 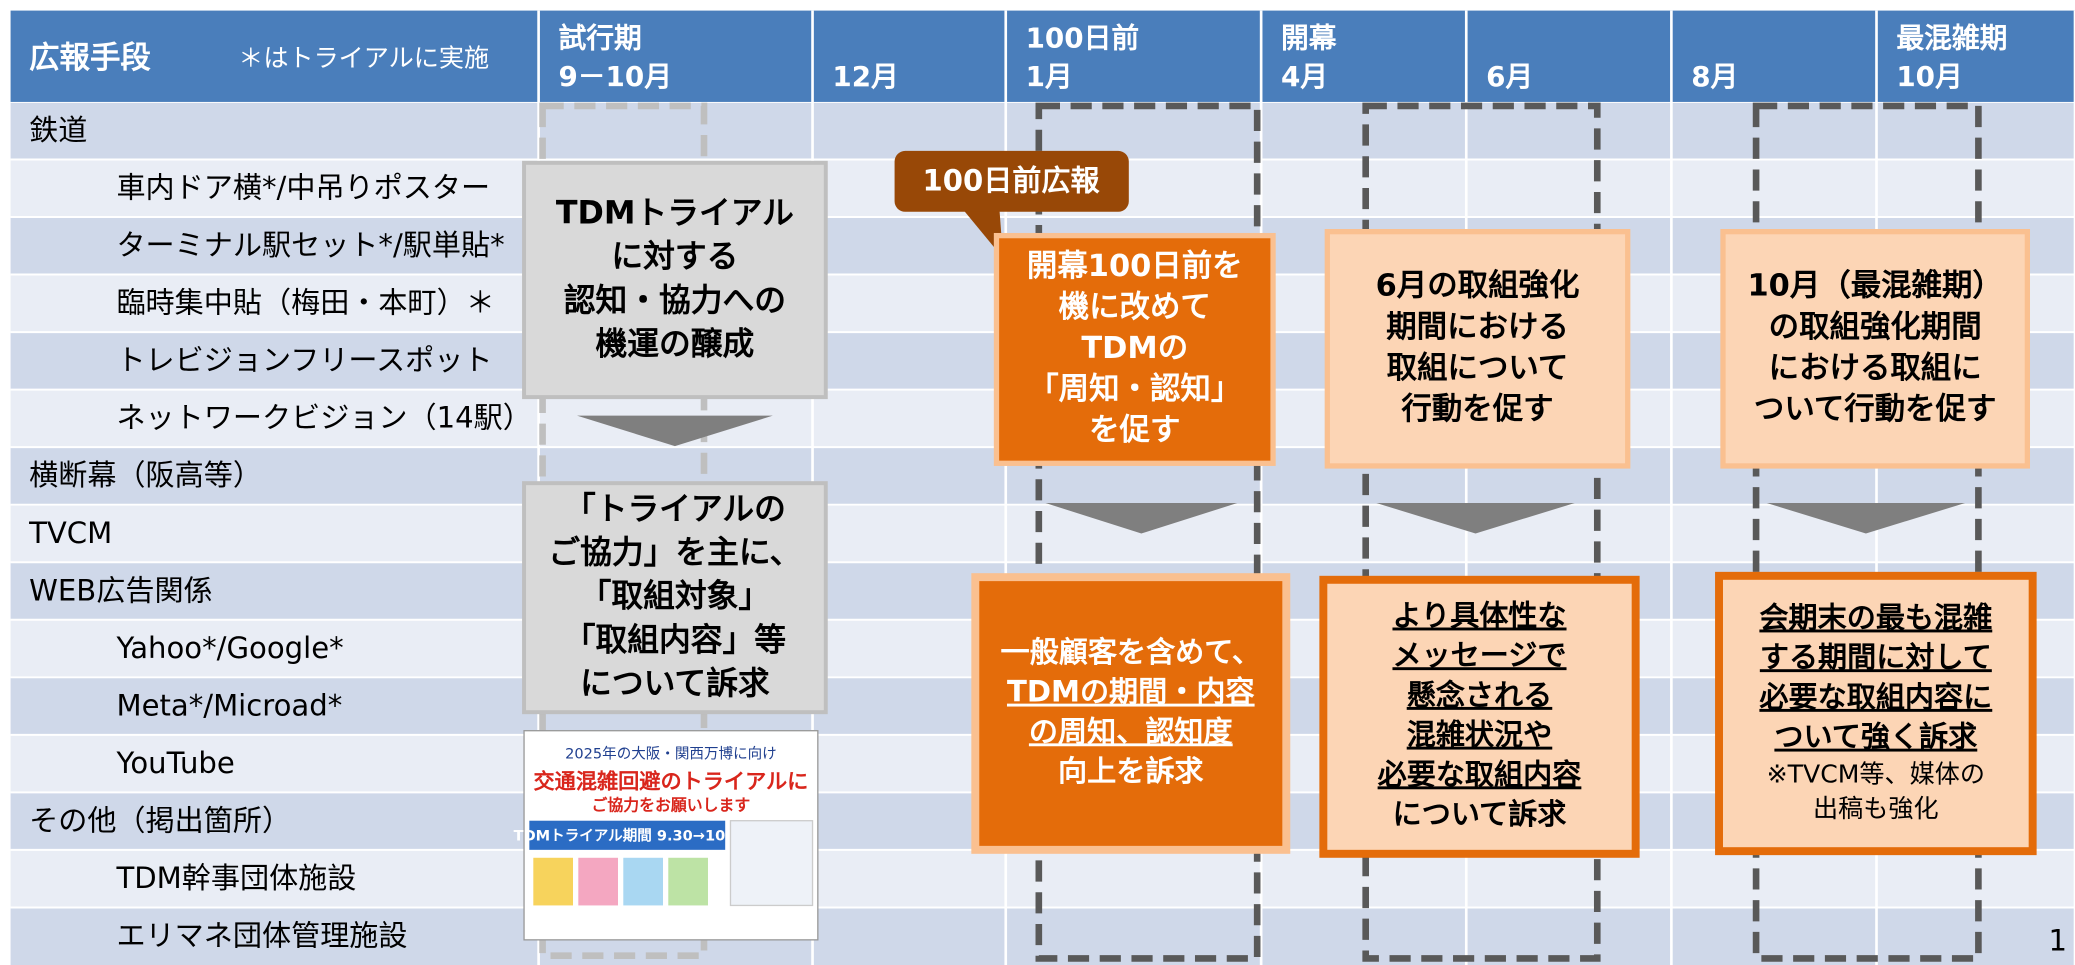 What do you see at coordinates (1714, 76) in the screenshot?
I see `column-bottom: 8月` at bounding box center [1714, 76].